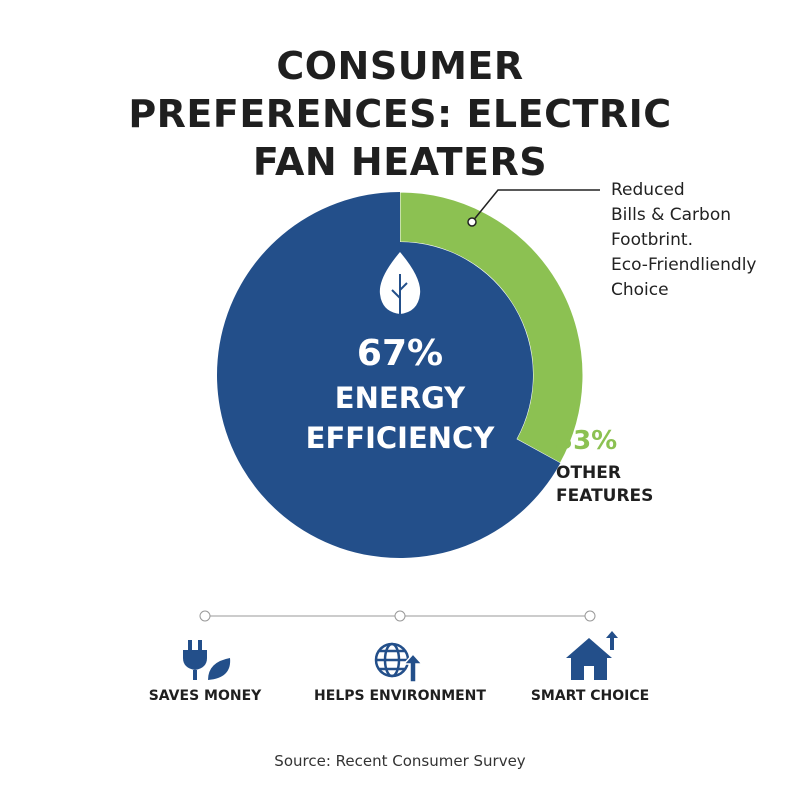  Describe the element at coordinates (400, 353) in the screenshot. I see `value-label: 67%` at that location.